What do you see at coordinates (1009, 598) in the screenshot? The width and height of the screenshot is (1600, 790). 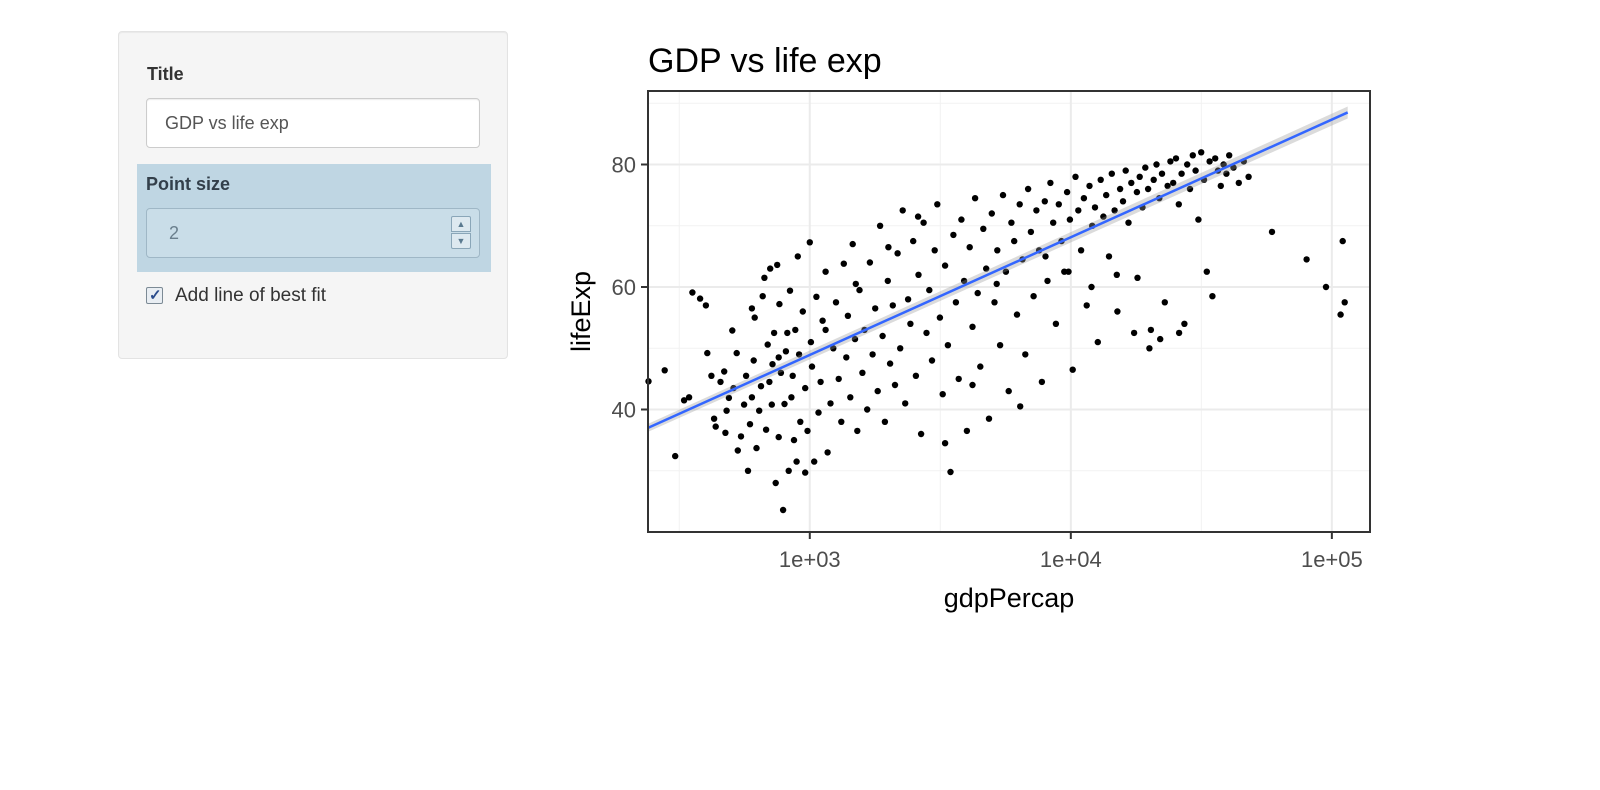 I see `x-axis-label: gdpPercap` at bounding box center [1009, 598].